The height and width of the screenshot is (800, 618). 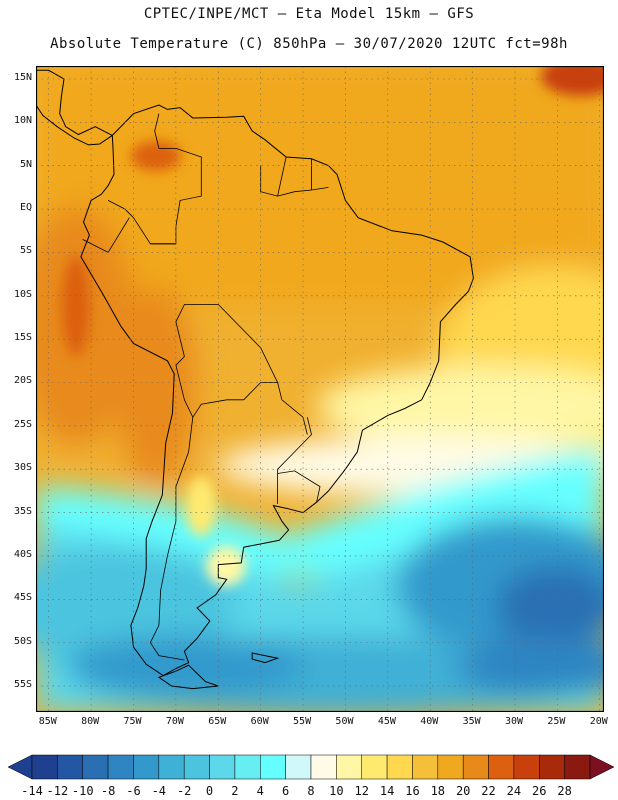 I want to click on colorbar-tick-label: 26, so click(x=539, y=791).